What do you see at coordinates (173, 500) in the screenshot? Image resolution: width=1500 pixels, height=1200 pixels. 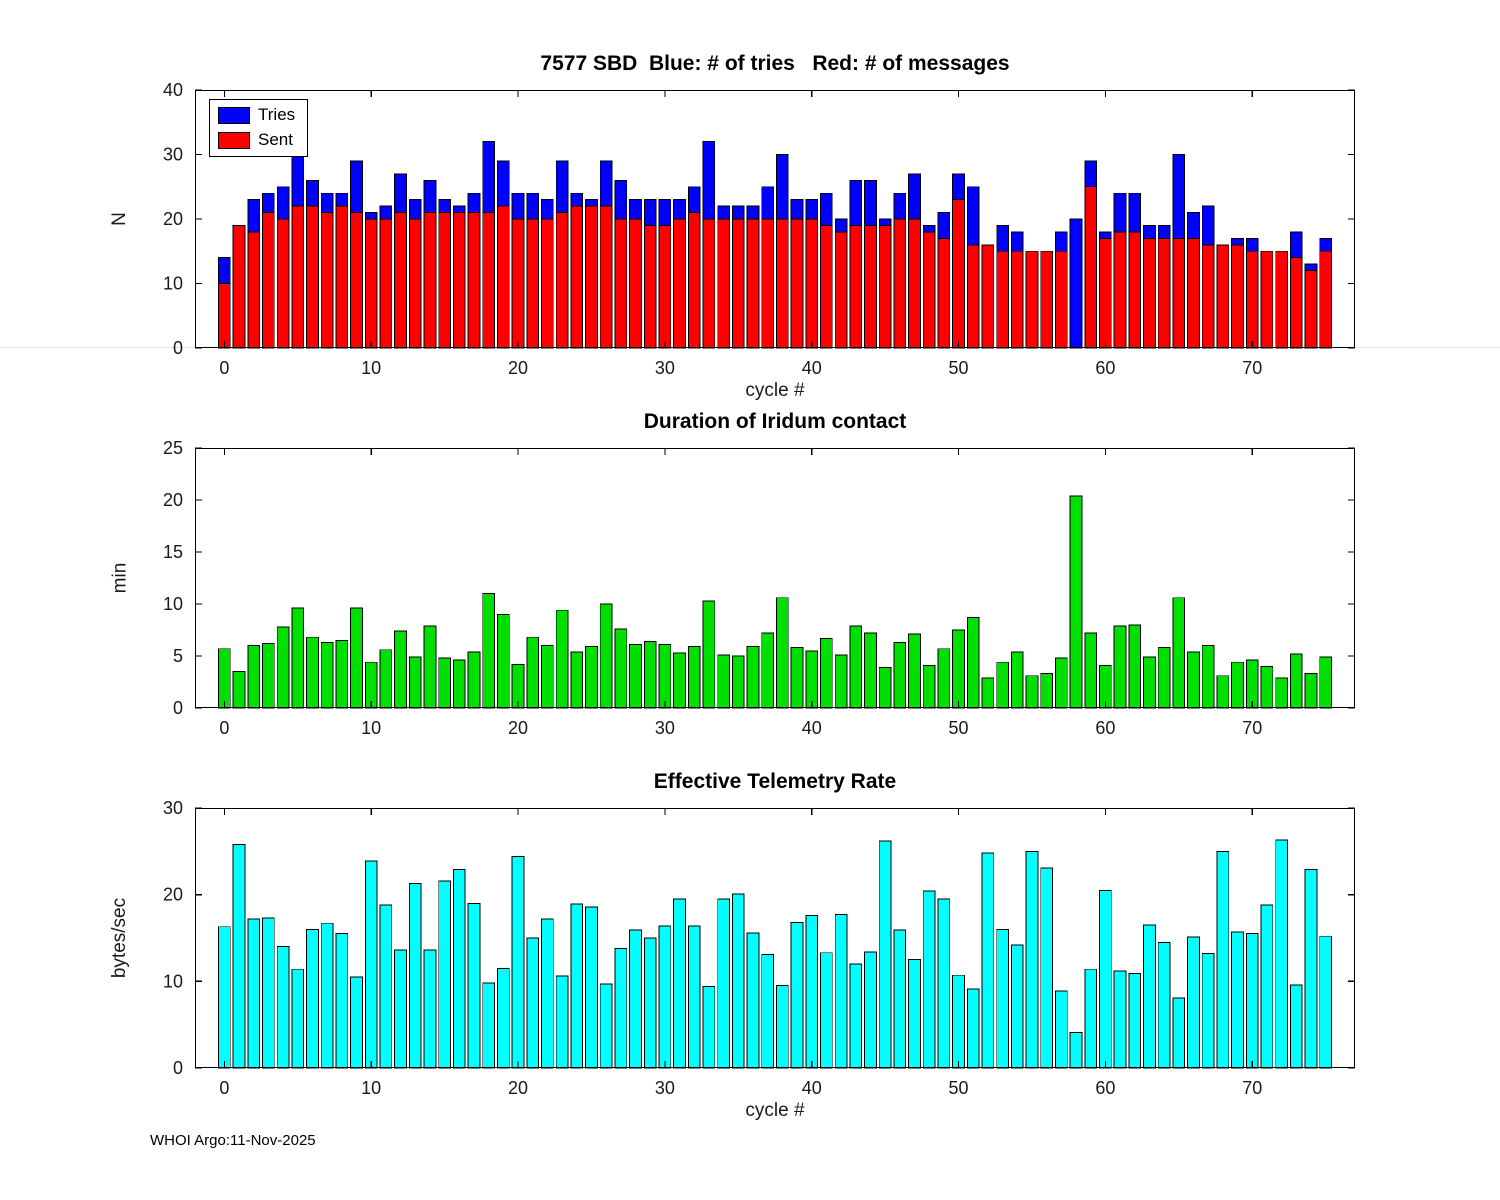 I see `y-tick-label: 20` at bounding box center [173, 500].